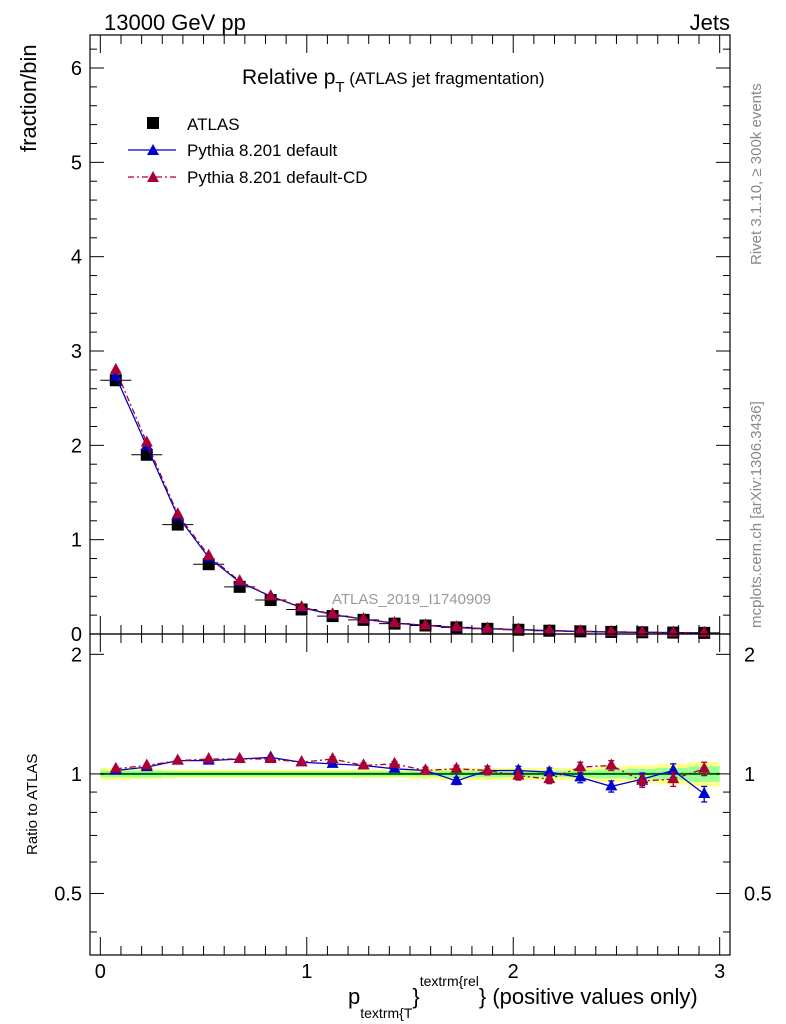 The height and width of the screenshot is (1024, 786). I want to click on main-ytick-label: 4, so click(76, 258).